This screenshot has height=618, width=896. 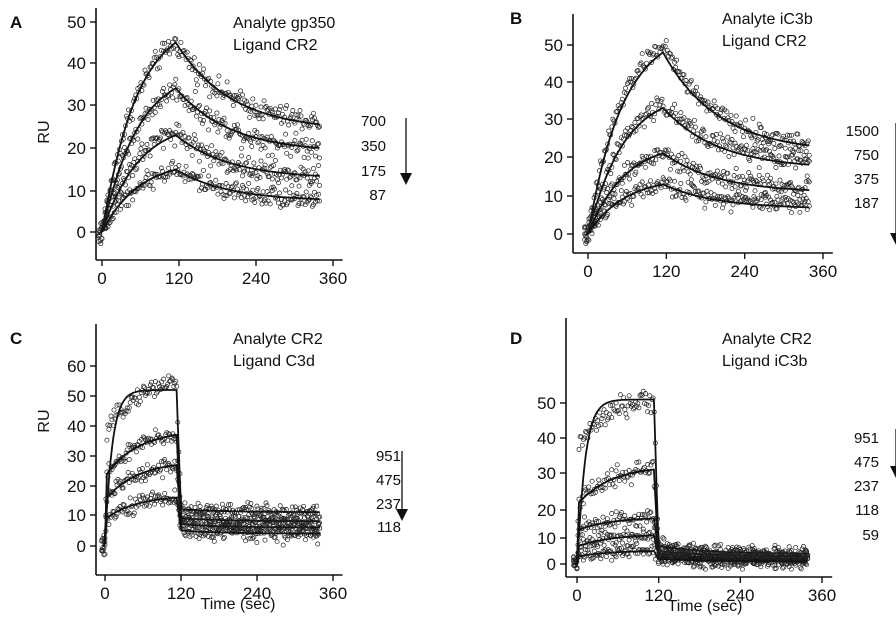 I want to click on x-tick-label: 360, so click(x=333, y=593).